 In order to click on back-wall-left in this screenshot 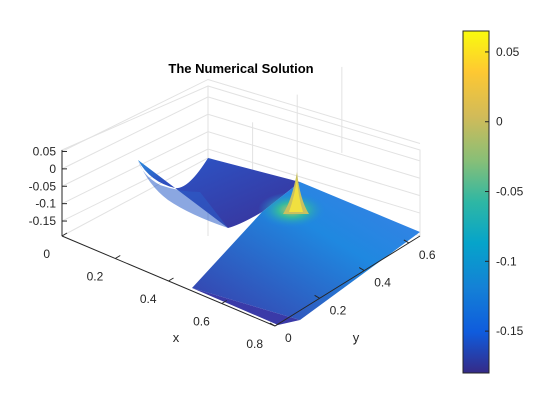, I will do `click(135, 161)`.